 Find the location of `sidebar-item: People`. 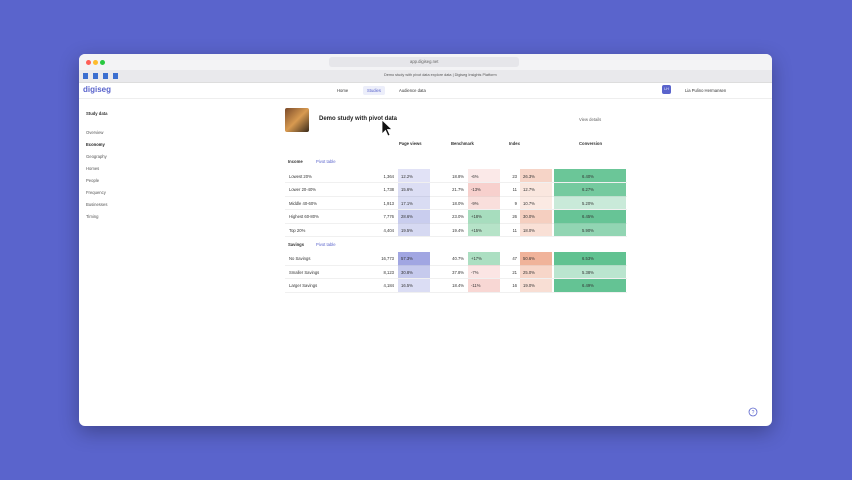

sidebar-item: People is located at coordinates (93, 180).